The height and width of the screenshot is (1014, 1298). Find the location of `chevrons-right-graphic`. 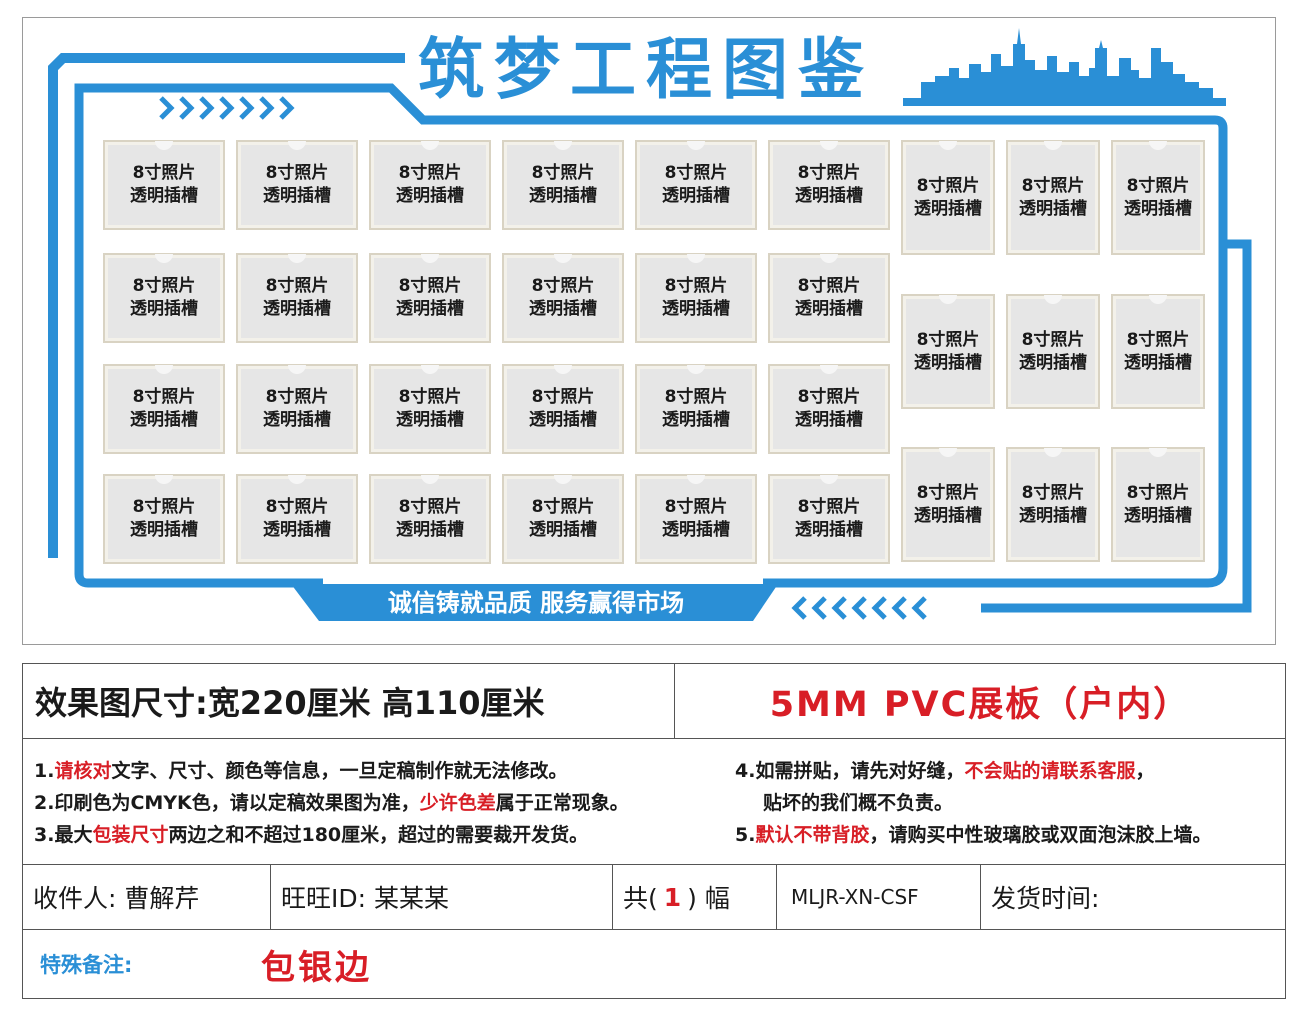

chevrons-right-graphic is located at coordinates (227, 108).